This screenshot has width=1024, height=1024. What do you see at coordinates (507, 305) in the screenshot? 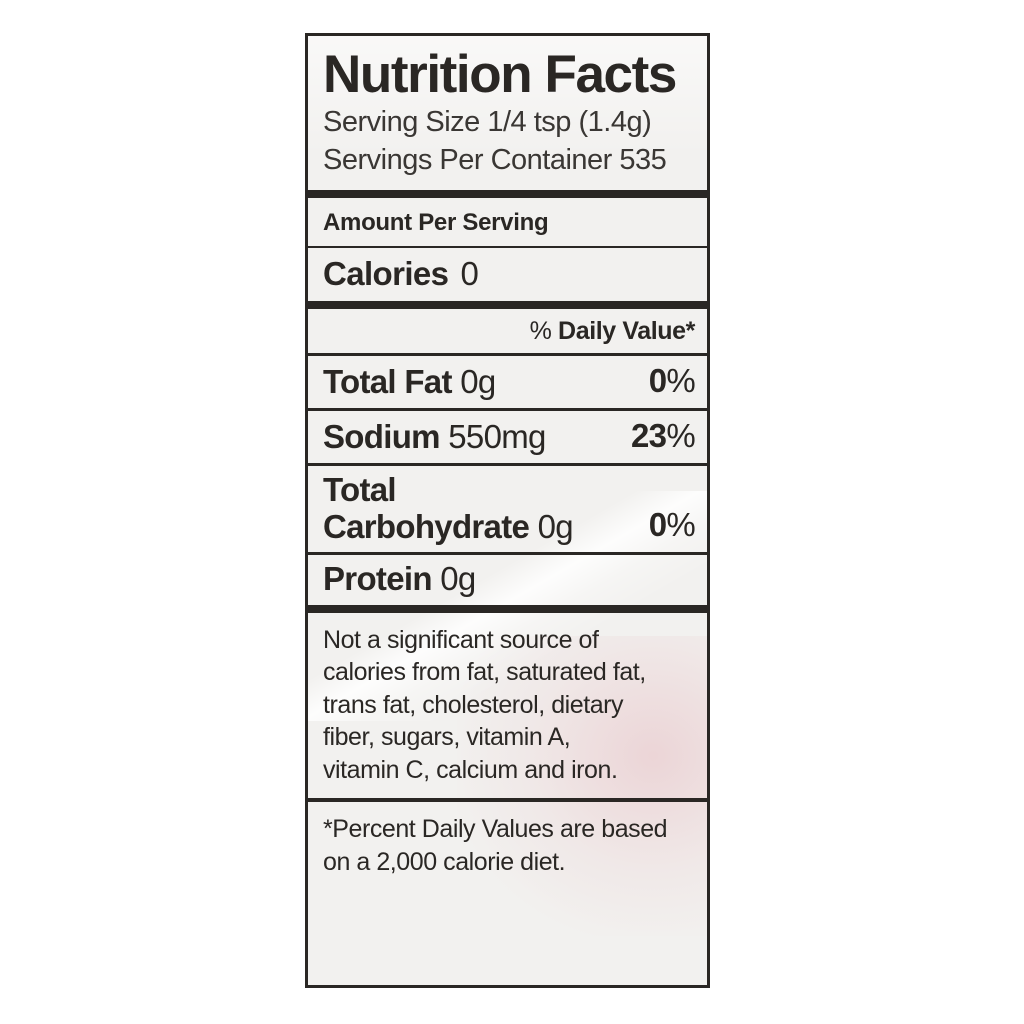
I see `divider-thick-under-calories` at bounding box center [507, 305].